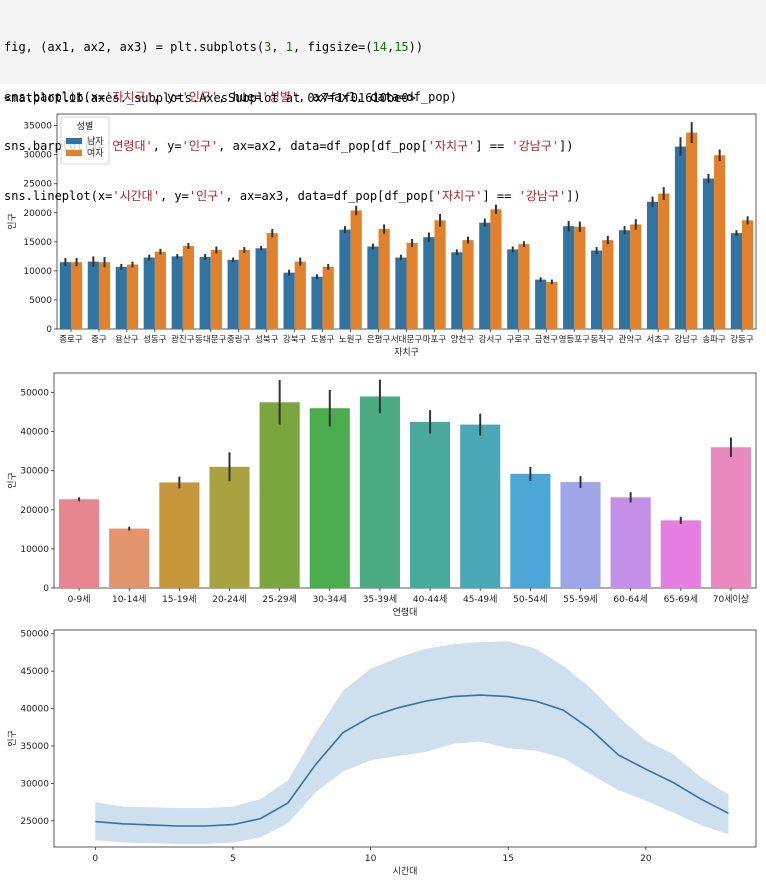 The width and height of the screenshot is (766, 884). I want to click on x-tick-label: 0-9세, so click(79, 599).